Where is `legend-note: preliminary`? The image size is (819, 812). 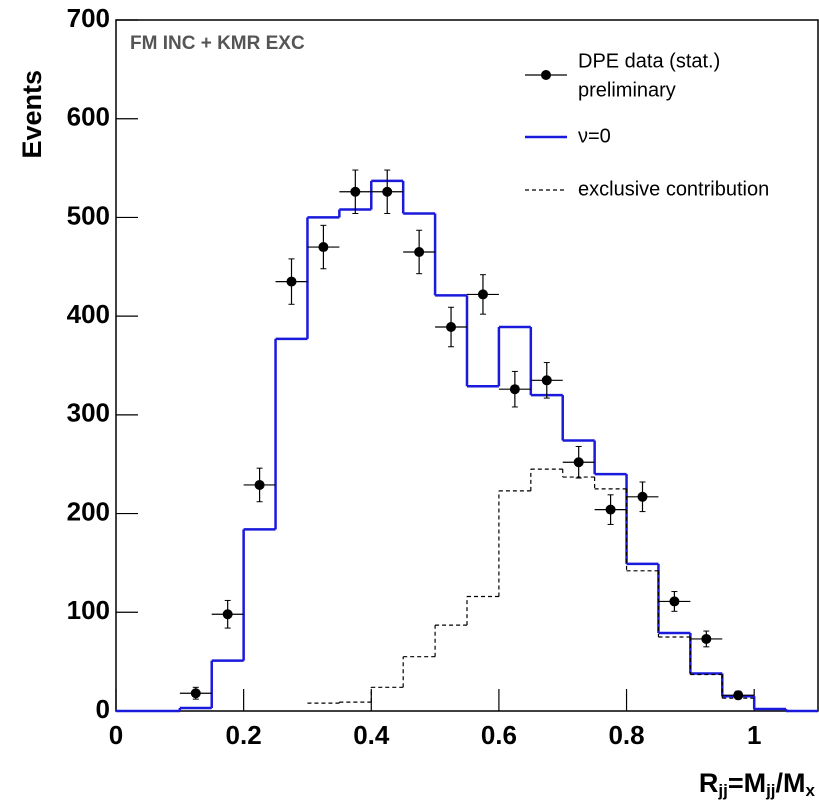
legend-note: preliminary is located at coordinates (627, 90).